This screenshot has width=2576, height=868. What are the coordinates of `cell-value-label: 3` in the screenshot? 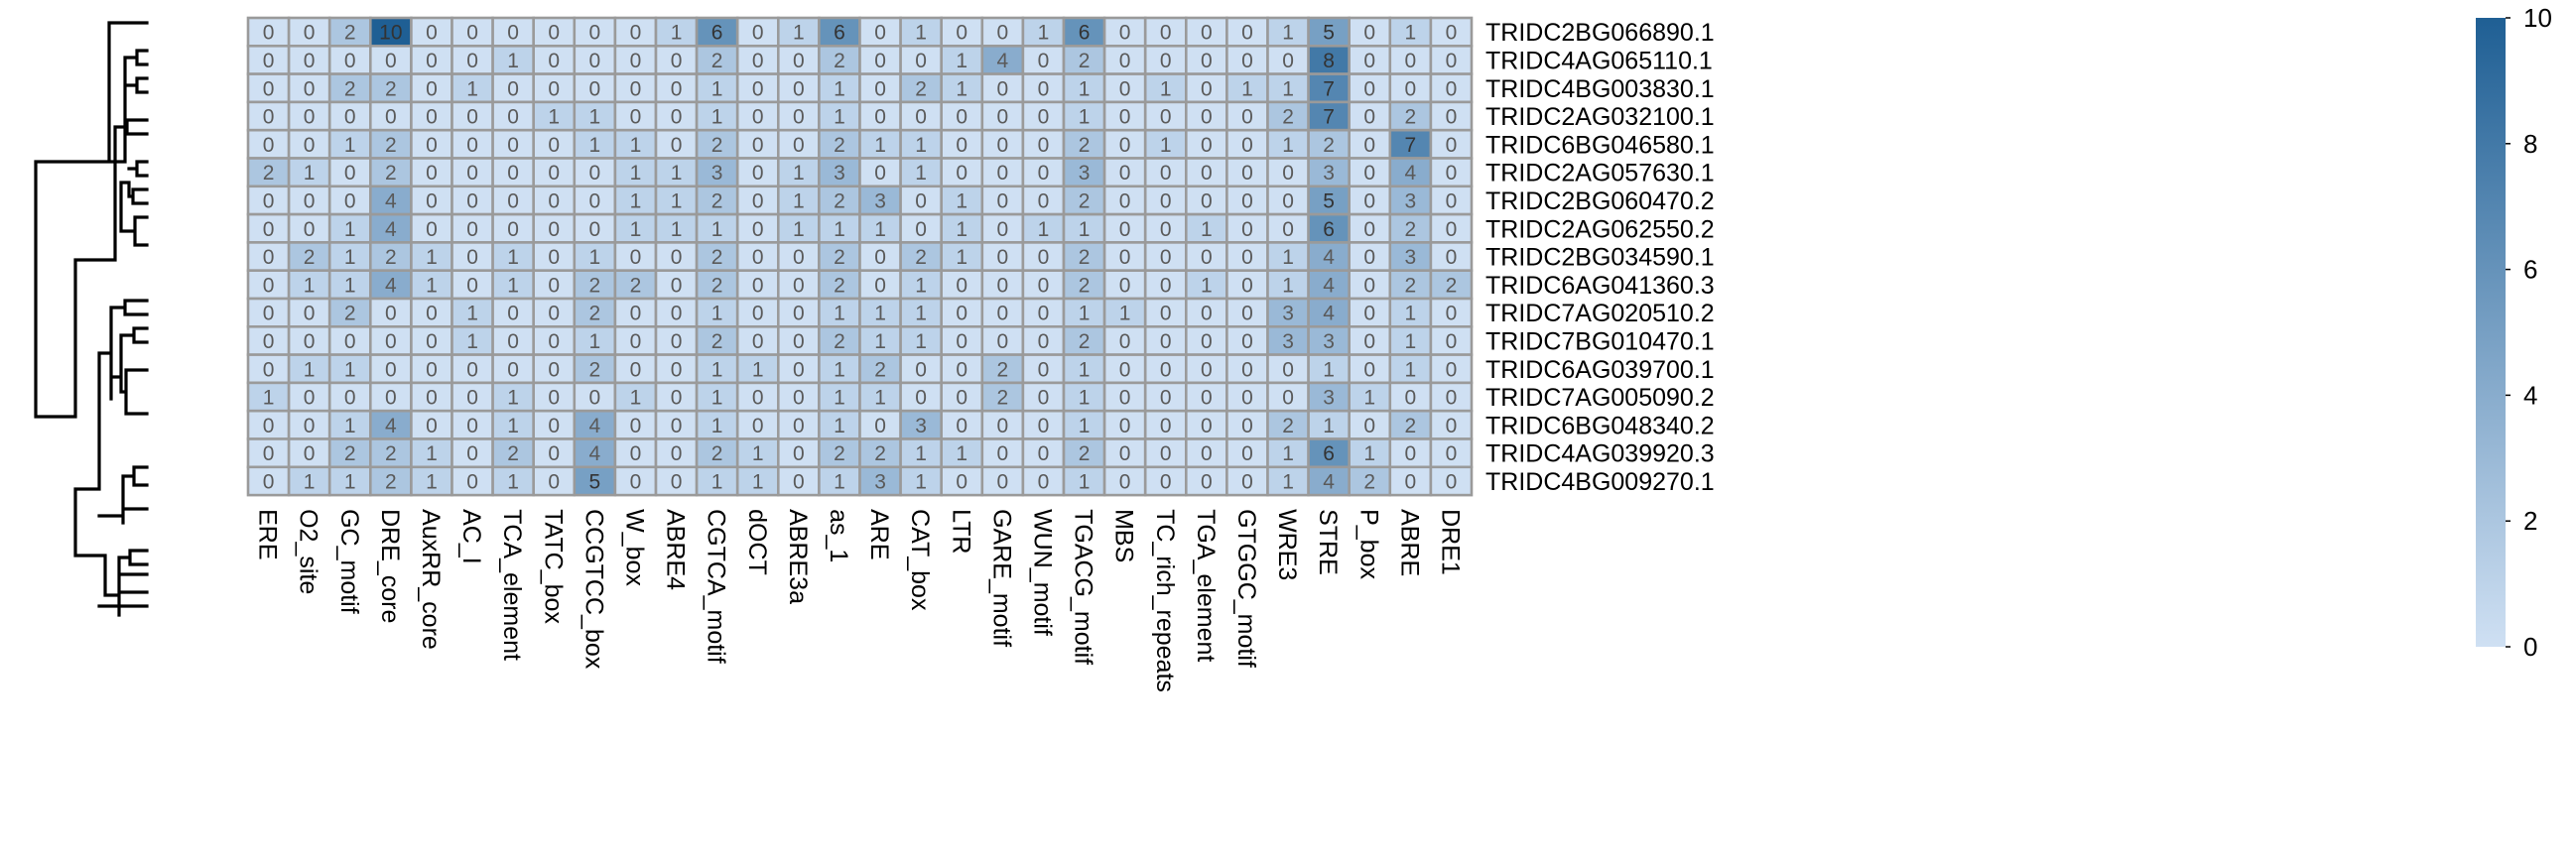 It's located at (921, 426).